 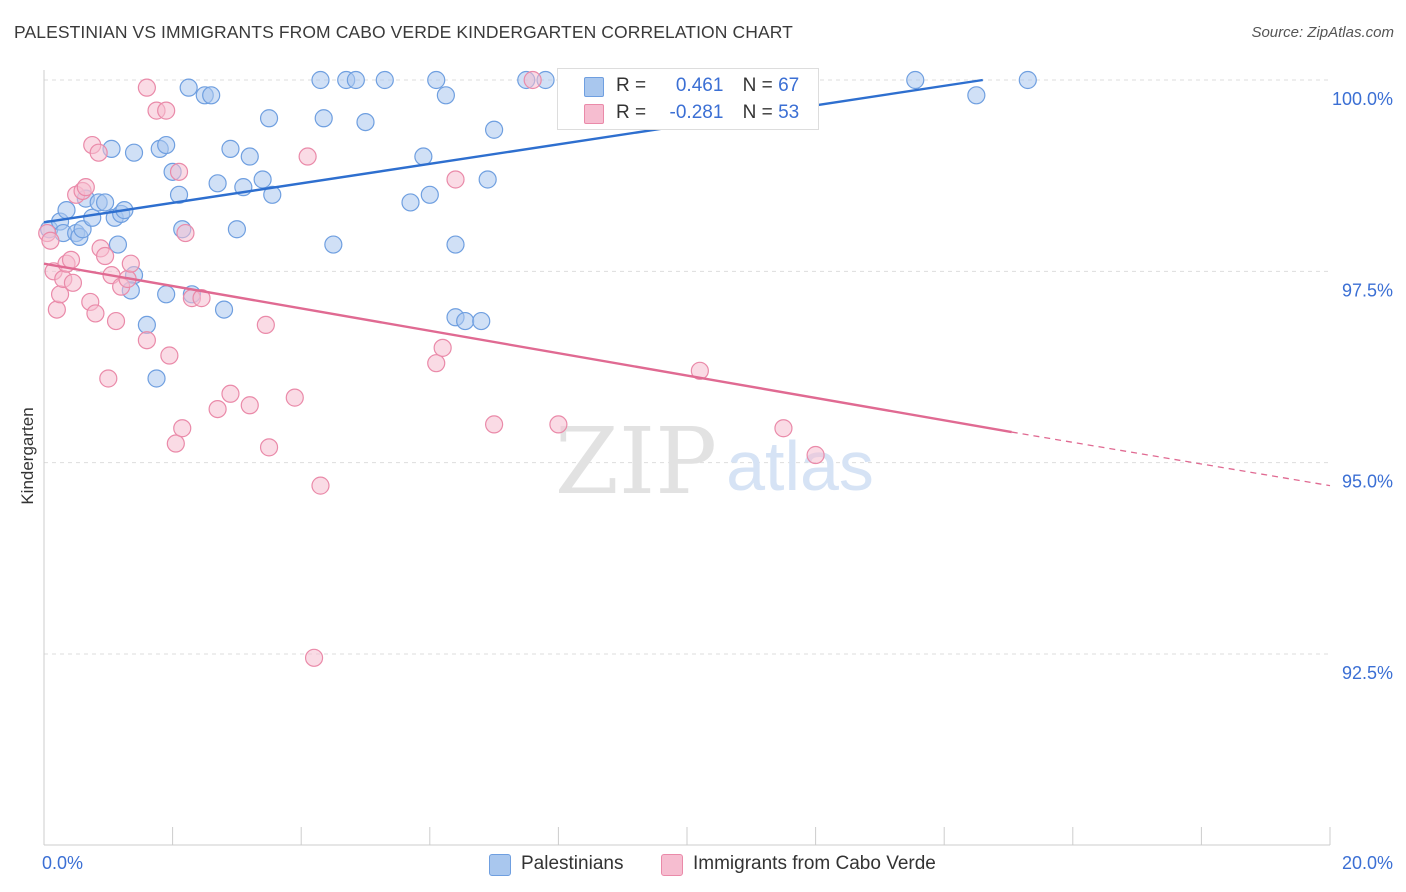 I want to click on y-axis-label: Kindergarten, so click(x=27, y=456).